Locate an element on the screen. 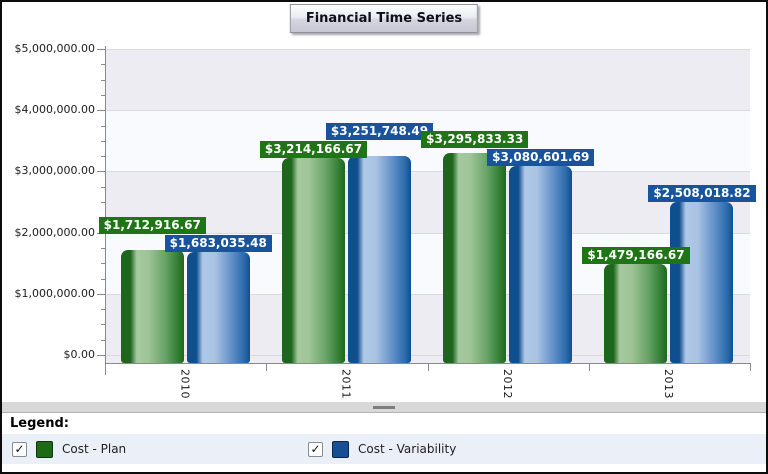 The width and height of the screenshot is (768, 474). y-axis-line is located at coordinates (105, 210).